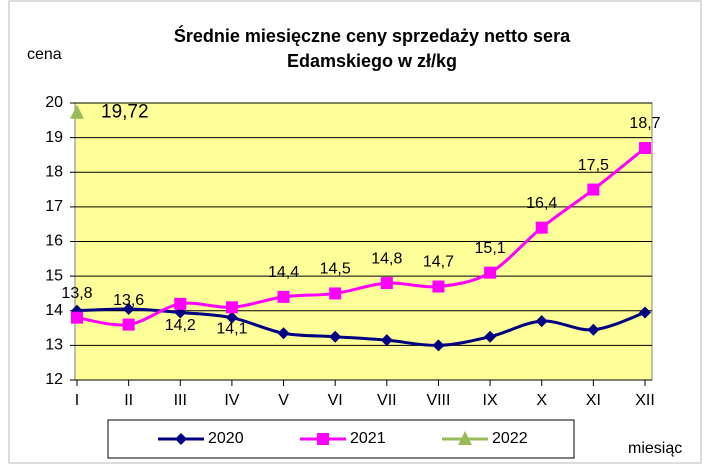 This screenshot has height=464, width=703. Describe the element at coordinates (231, 400) in the screenshot. I see `x-tick-label: IV` at that location.